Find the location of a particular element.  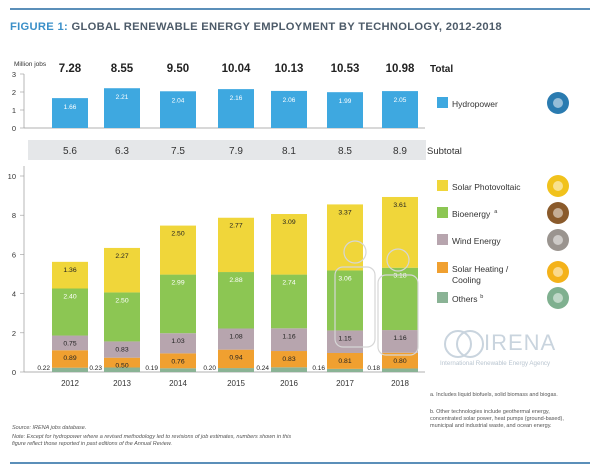

hydropower-label: 2.05 is located at coordinates (400, 100).